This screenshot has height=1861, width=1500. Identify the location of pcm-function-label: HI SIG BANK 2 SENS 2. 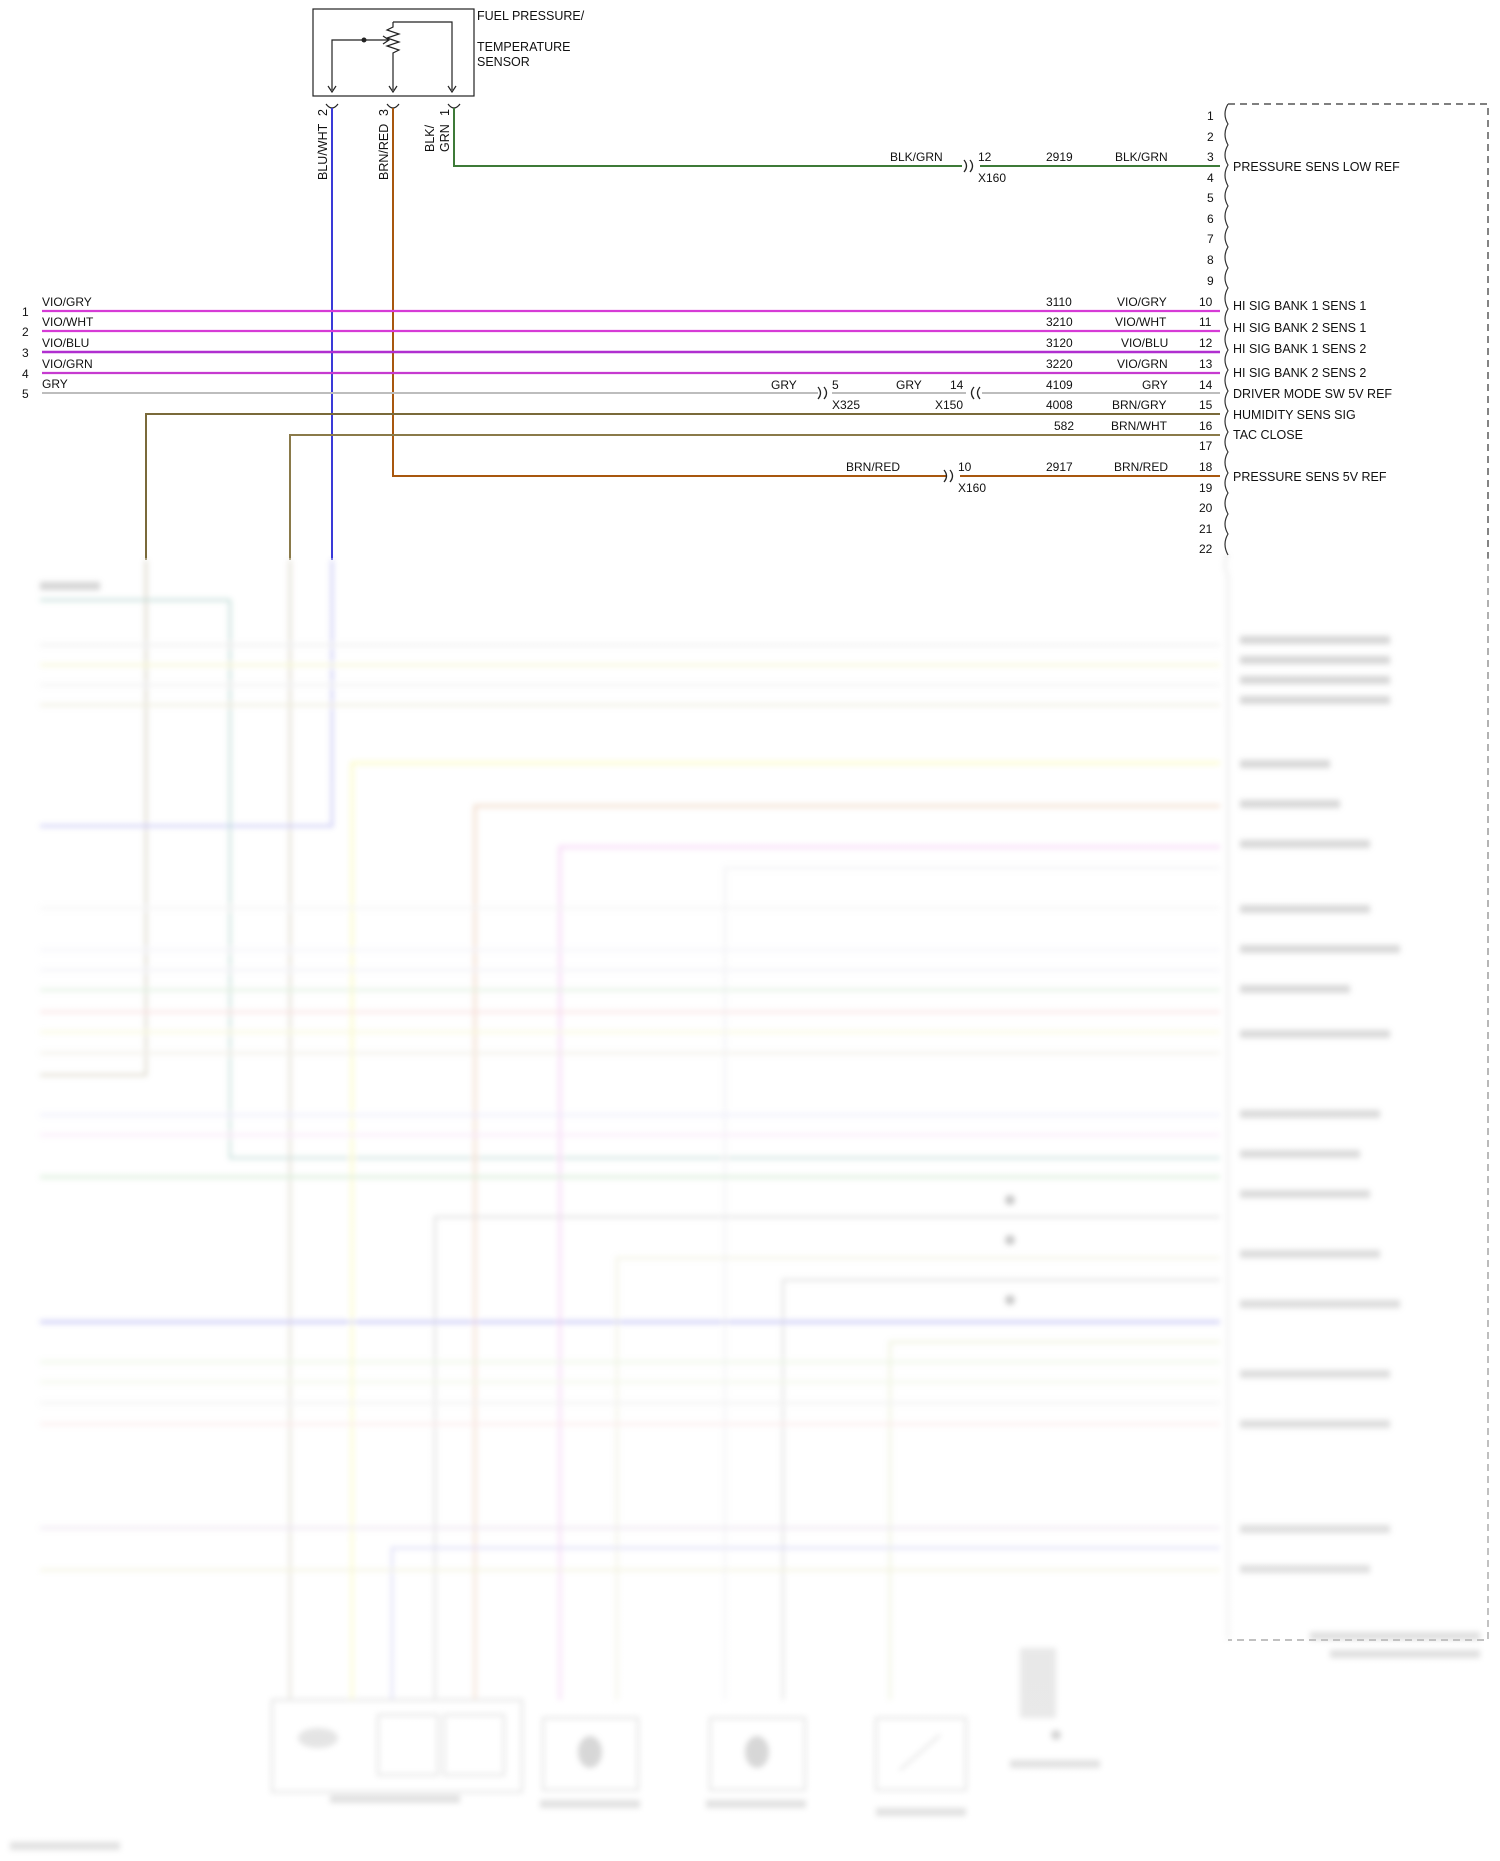
(1299, 373).